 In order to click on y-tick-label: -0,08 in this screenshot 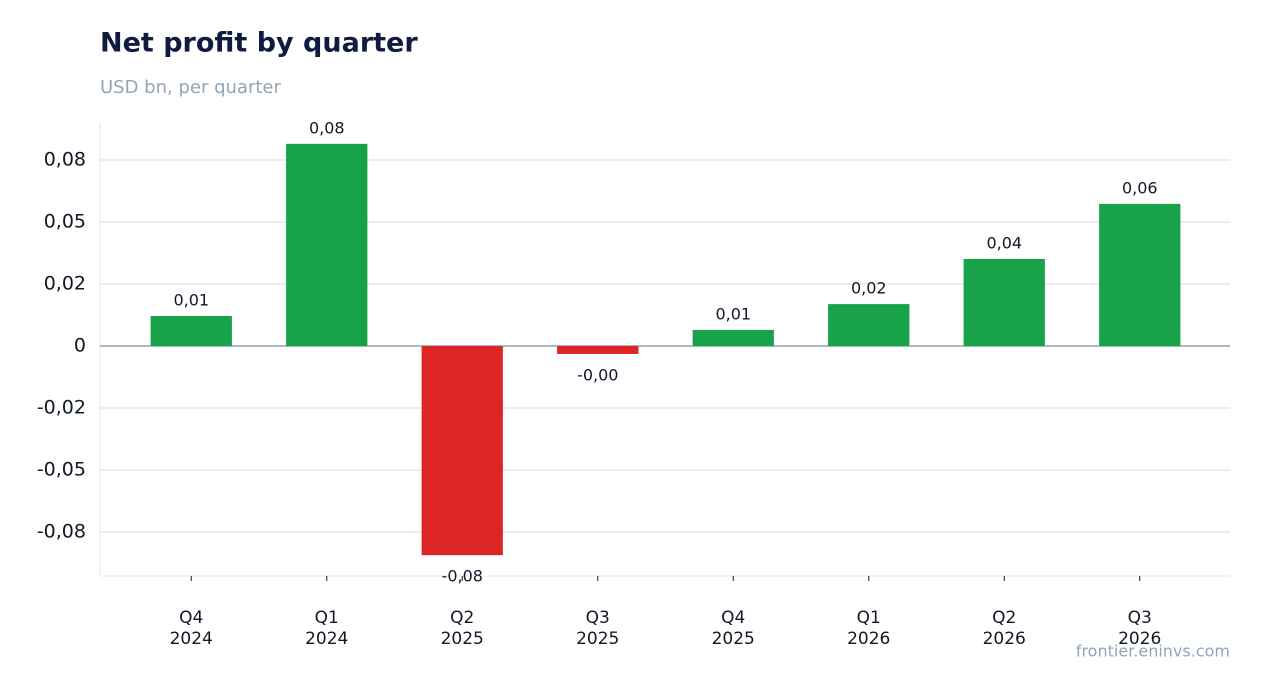, I will do `click(61, 532)`.